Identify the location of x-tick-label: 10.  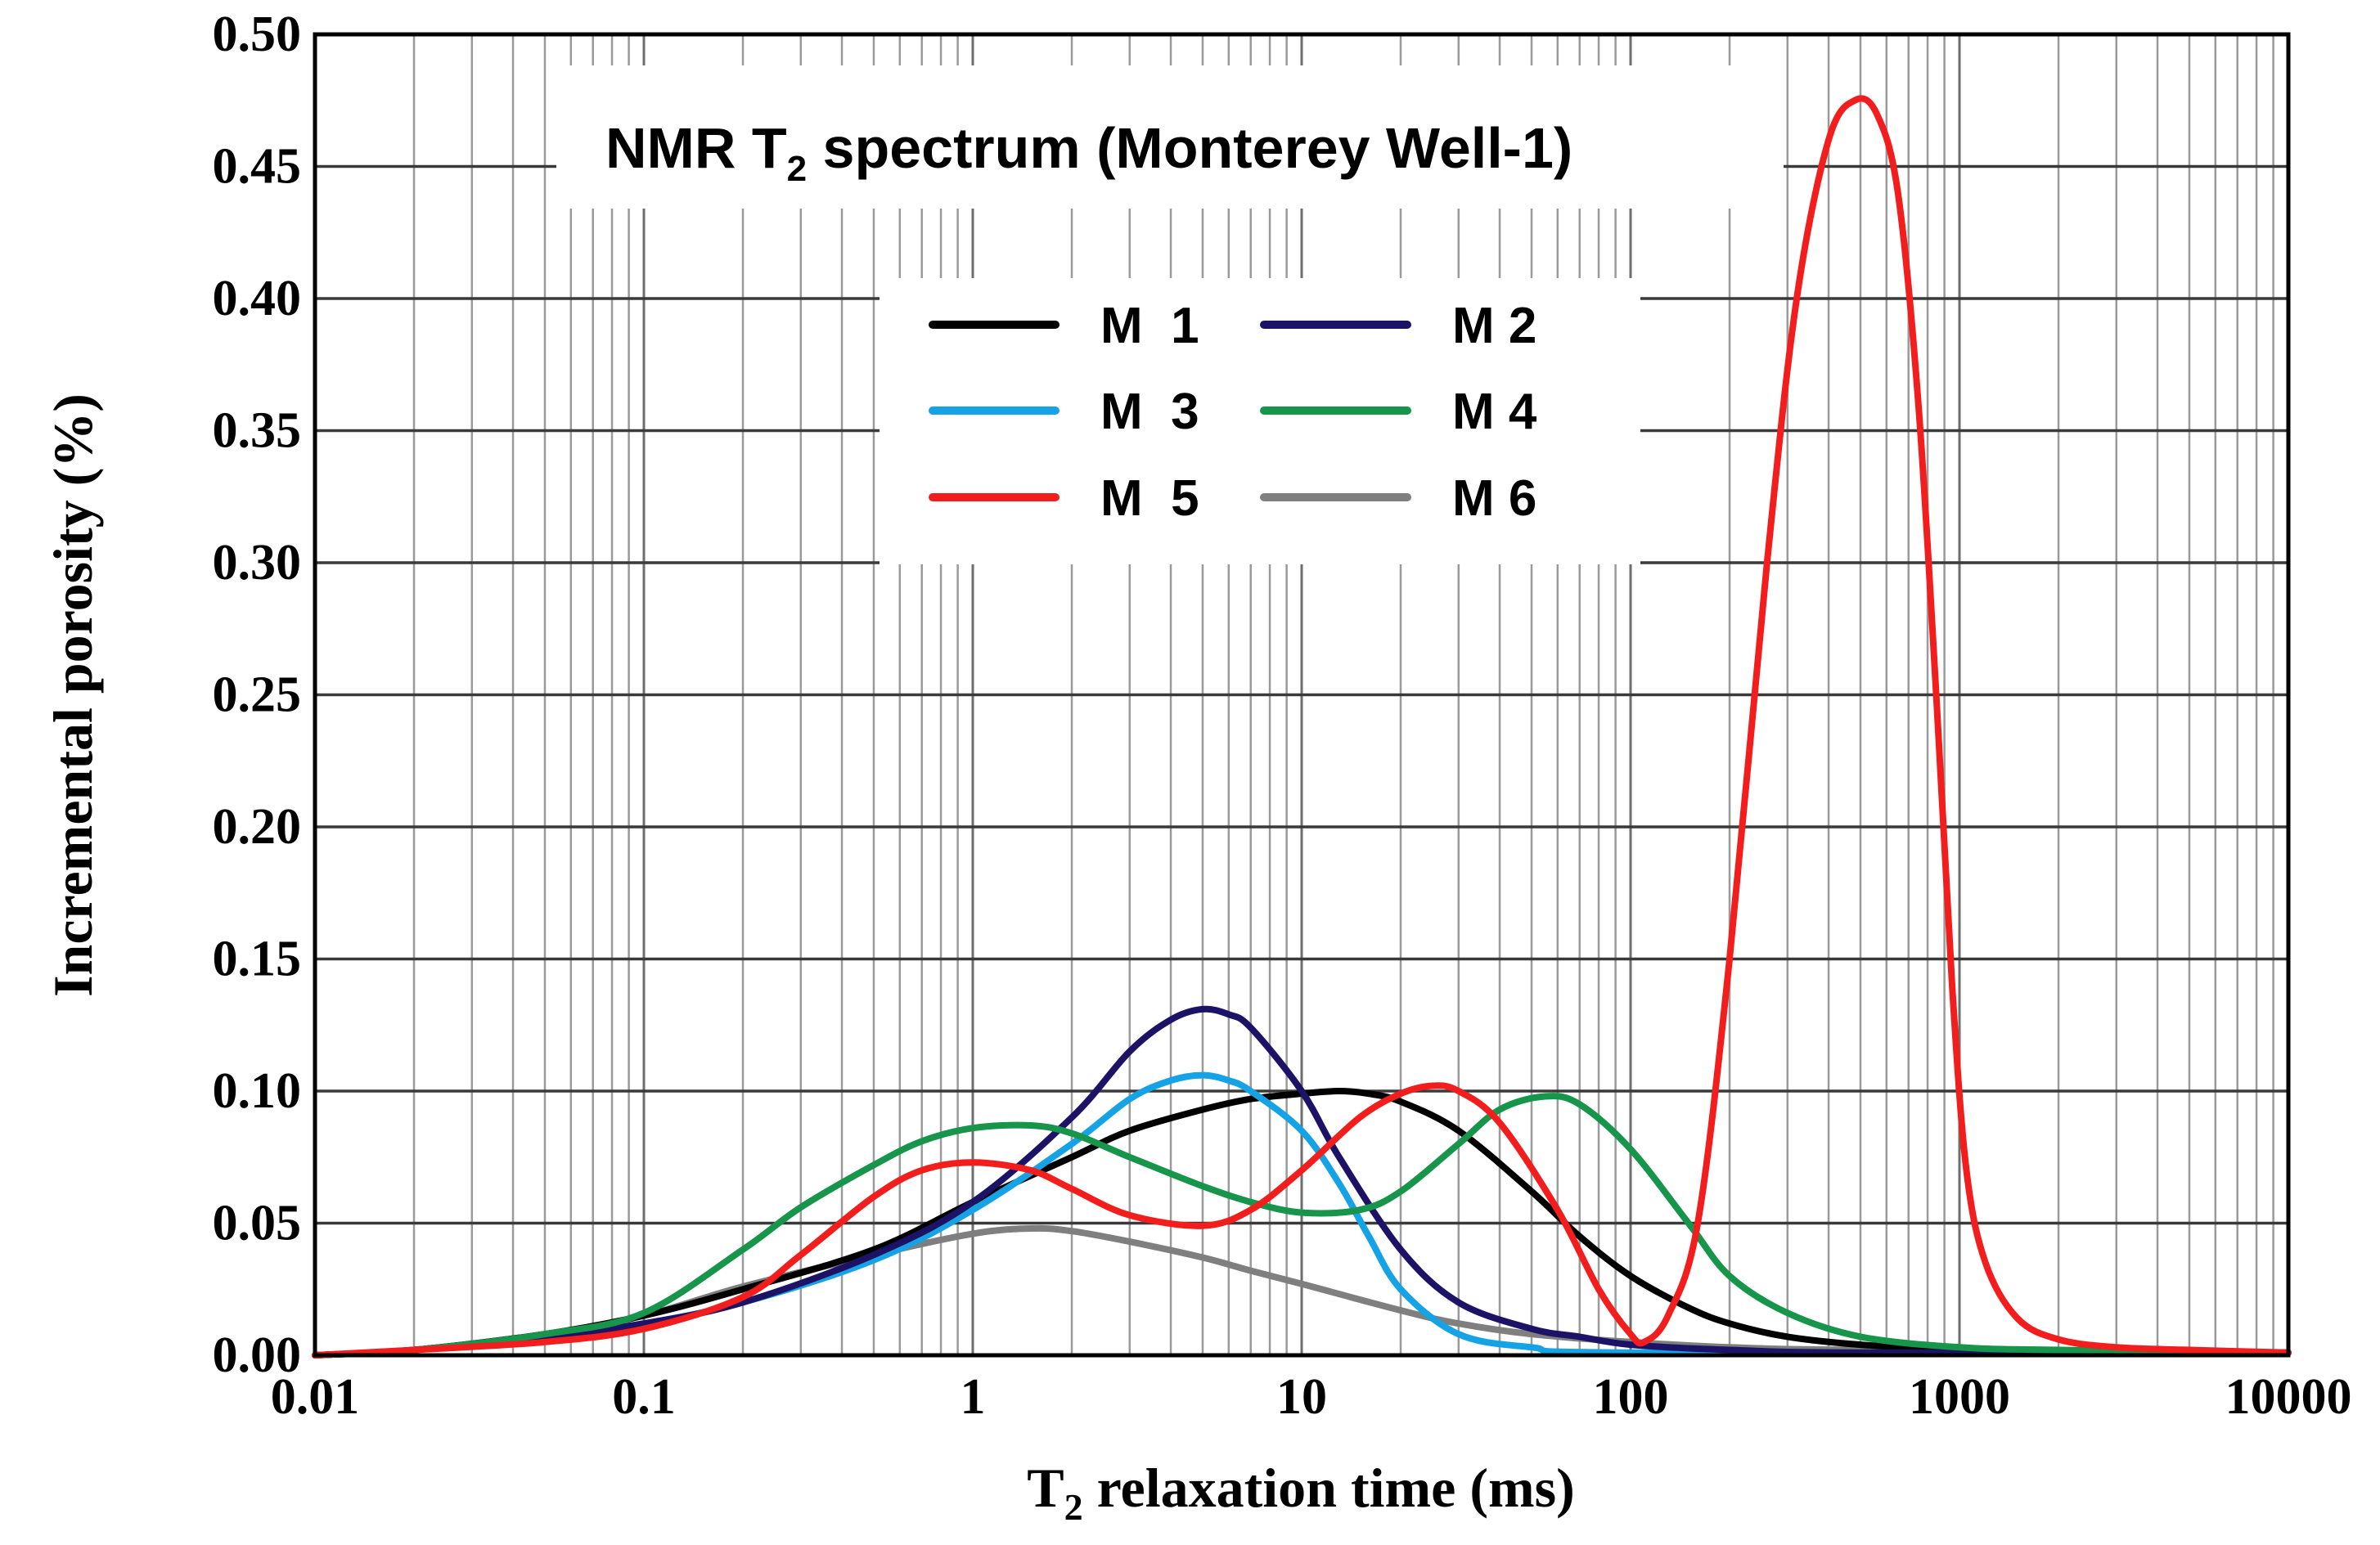
(1302, 1397).